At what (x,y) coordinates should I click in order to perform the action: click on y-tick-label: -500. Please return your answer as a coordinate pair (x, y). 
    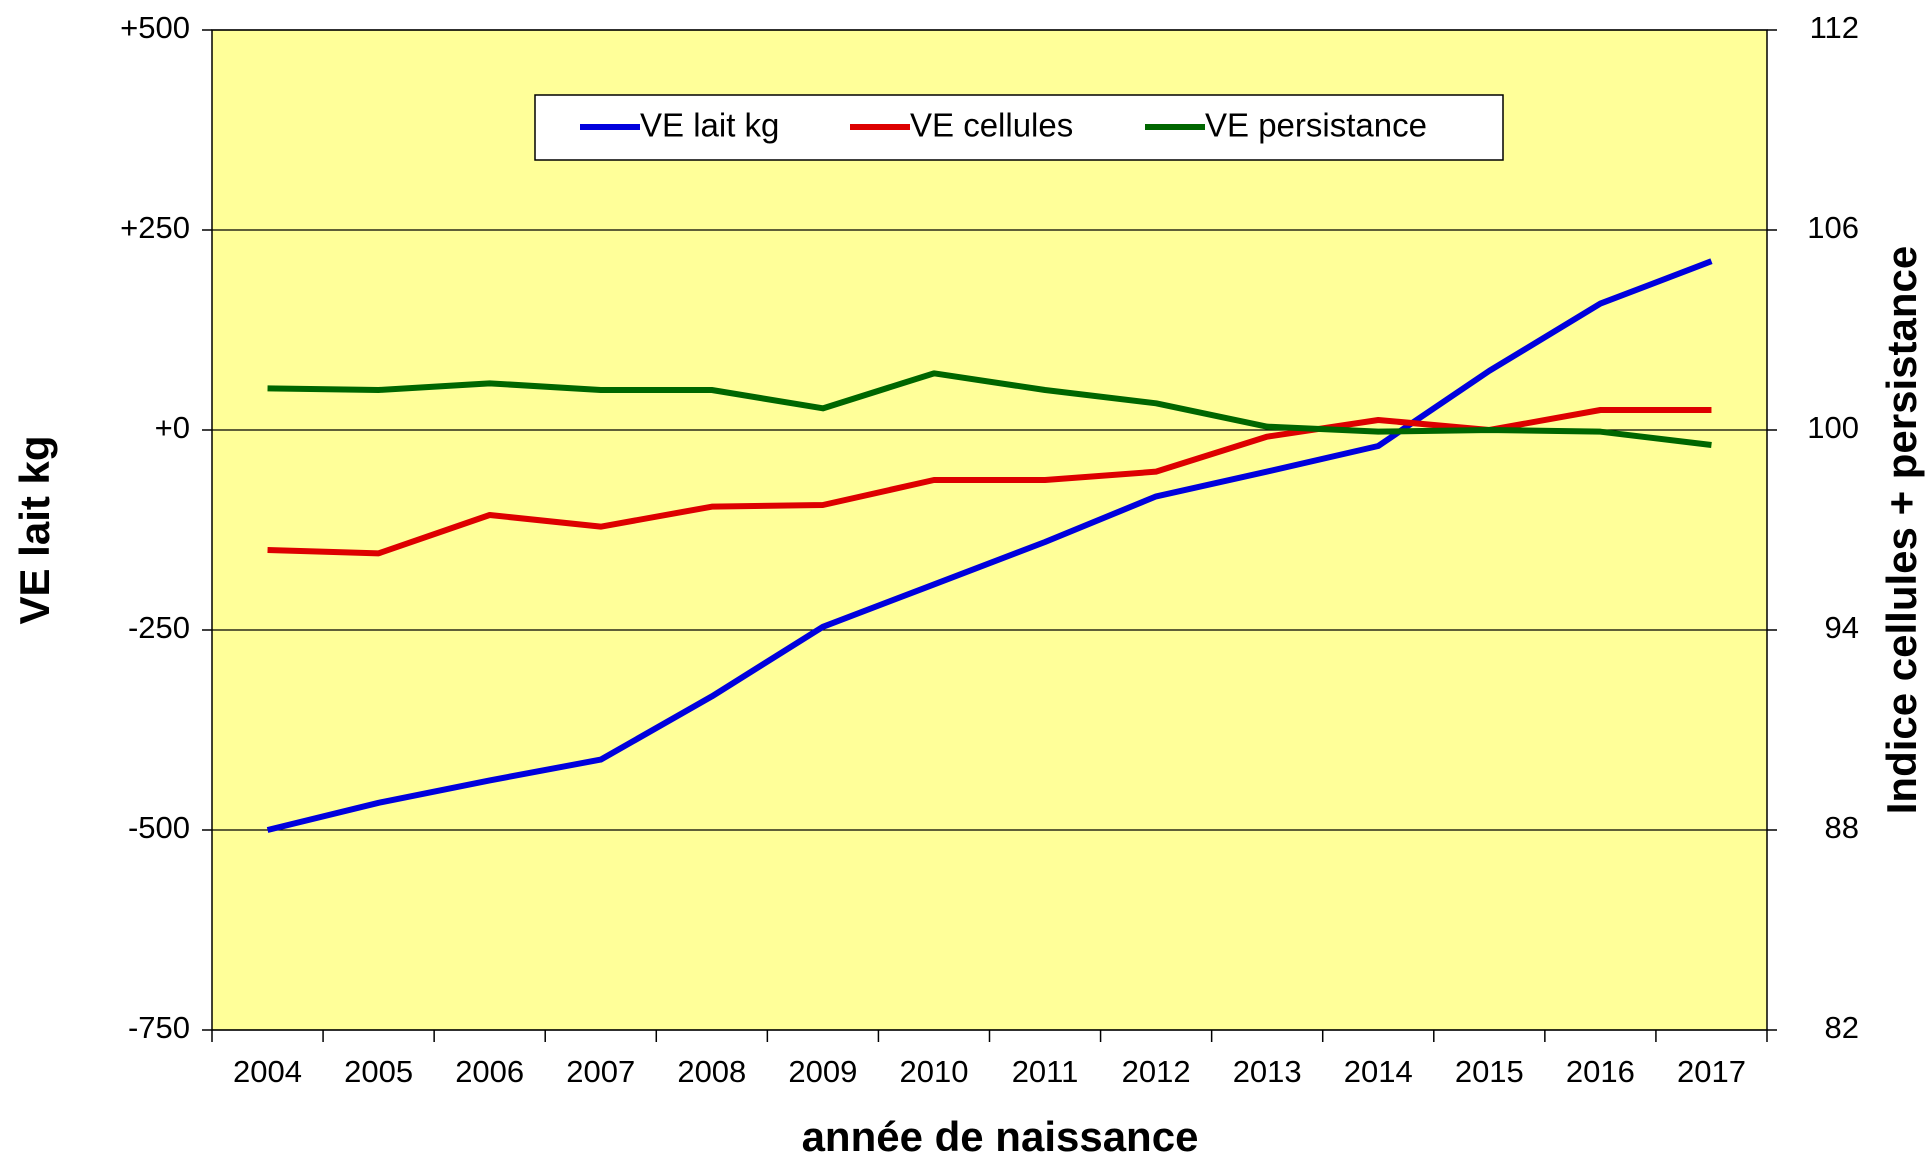
    Looking at the image, I should click on (159, 827).